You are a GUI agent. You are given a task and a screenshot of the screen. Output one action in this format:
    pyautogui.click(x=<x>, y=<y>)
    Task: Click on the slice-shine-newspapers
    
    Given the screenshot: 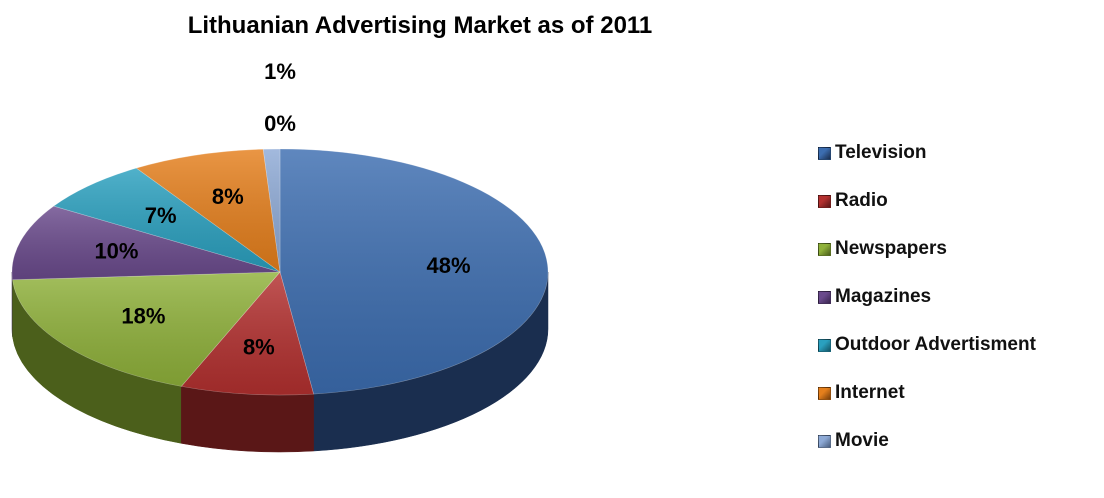 What is the action you would take?
    pyautogui.click(x=146, y=329)
    